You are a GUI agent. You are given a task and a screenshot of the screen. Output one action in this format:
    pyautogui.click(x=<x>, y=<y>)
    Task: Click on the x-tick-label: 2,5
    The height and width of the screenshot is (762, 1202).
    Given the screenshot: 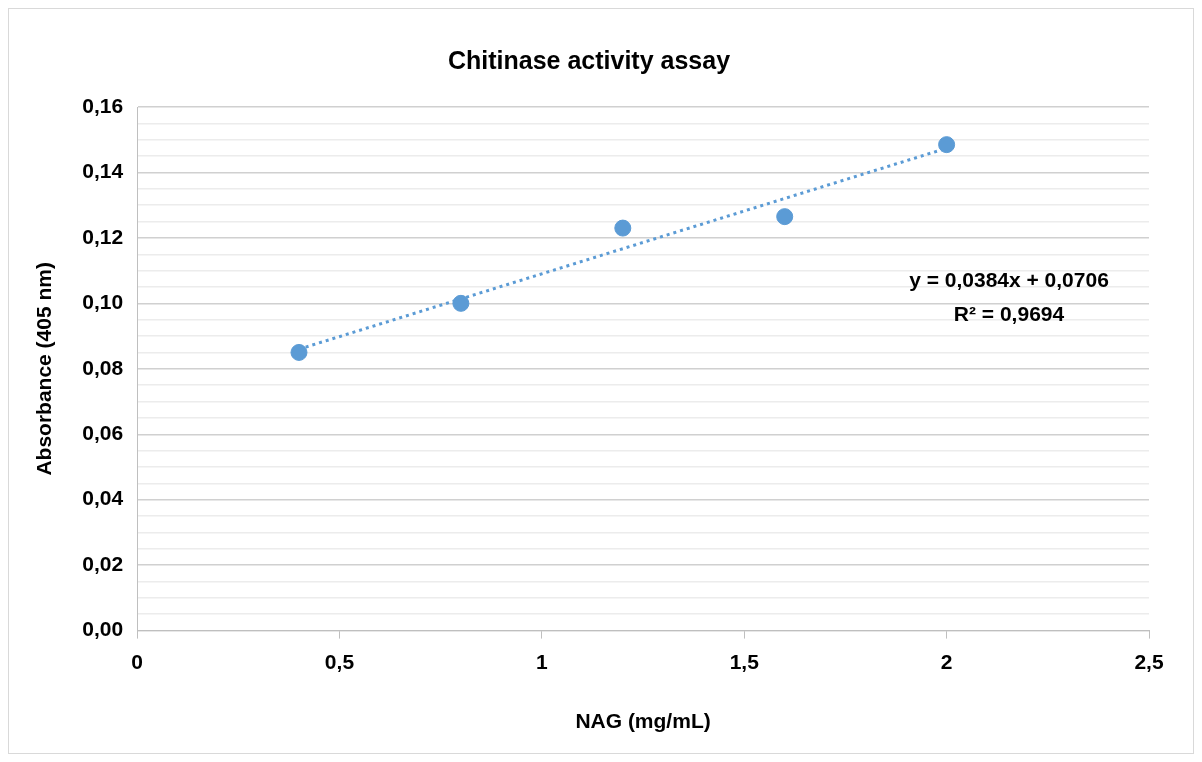 What is the action you would take?
    pyautogui.click(x=1149, y=661)
    